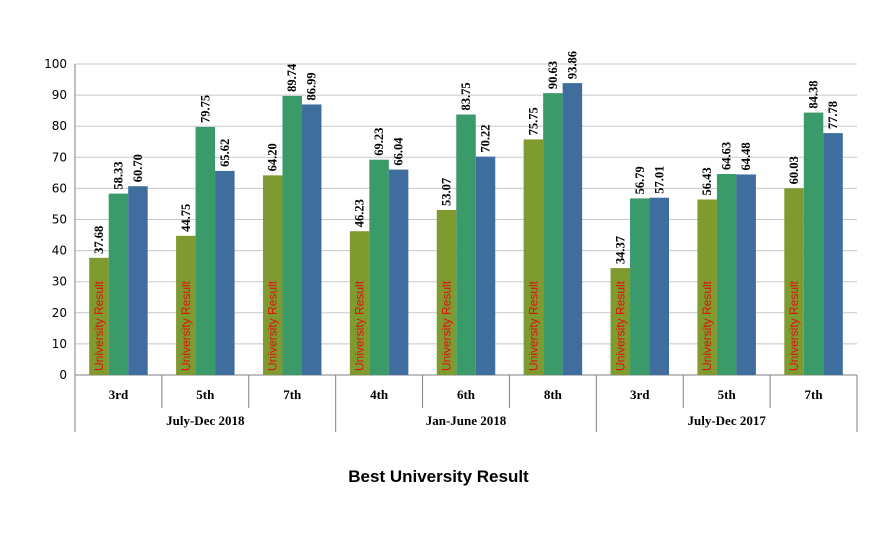 The width and height of the screenshot is (877, 538). I want to click on data-label: 84.38, so click(814, 94).